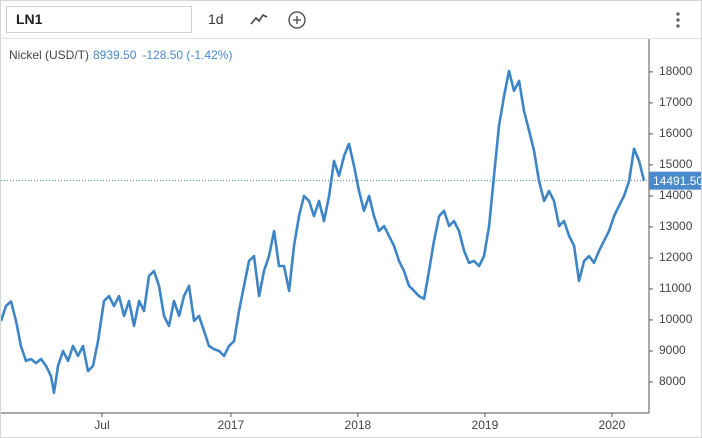 The image size is (702, 438). I want to click on legend: Nickel (USD/T) 8939.50 -128.50 (-1.42%), so click(120, 55).